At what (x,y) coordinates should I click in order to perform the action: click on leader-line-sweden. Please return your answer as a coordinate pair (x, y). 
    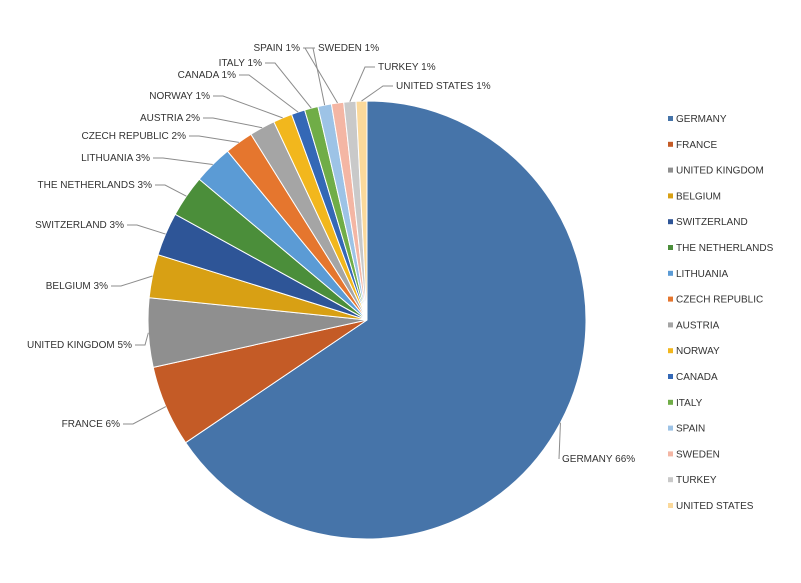
    Looking at the image, I should click on (321, 75).